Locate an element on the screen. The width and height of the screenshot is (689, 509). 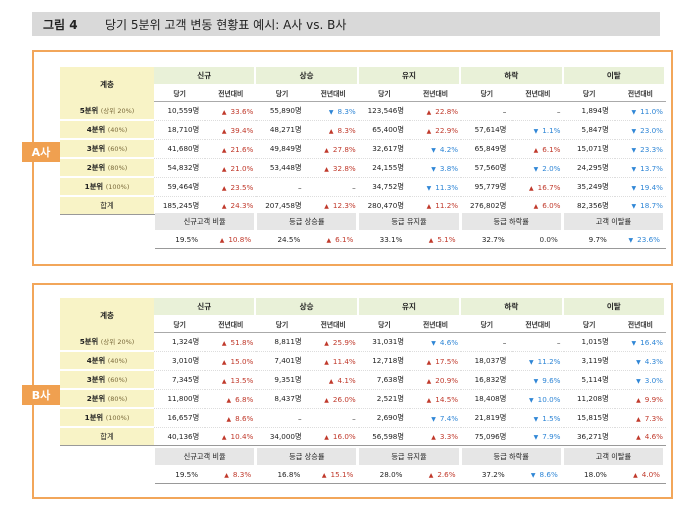
rate-header: 등급 유지율 is located at coordinates (410, 221).